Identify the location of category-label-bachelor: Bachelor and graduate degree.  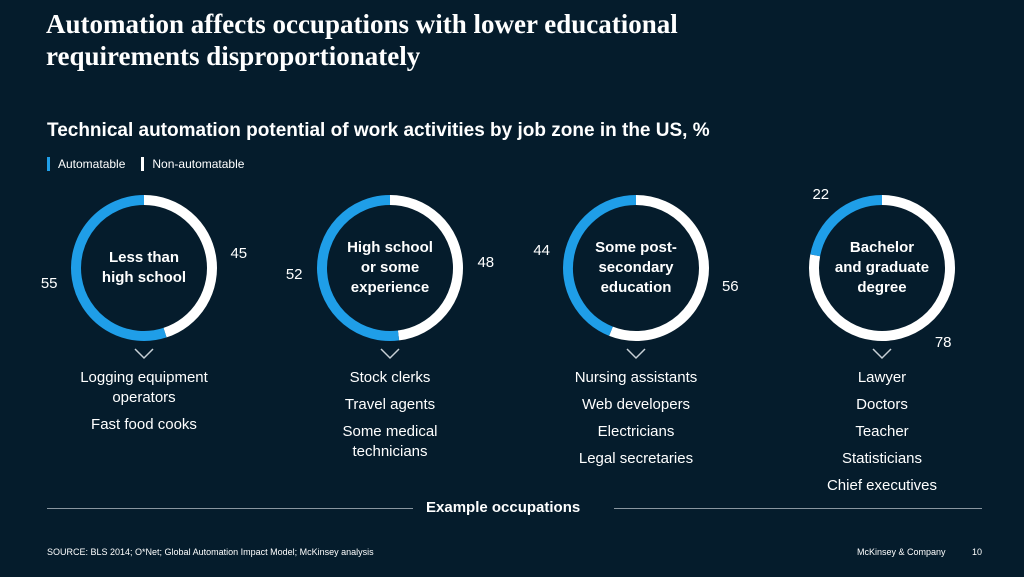
(882, 268).